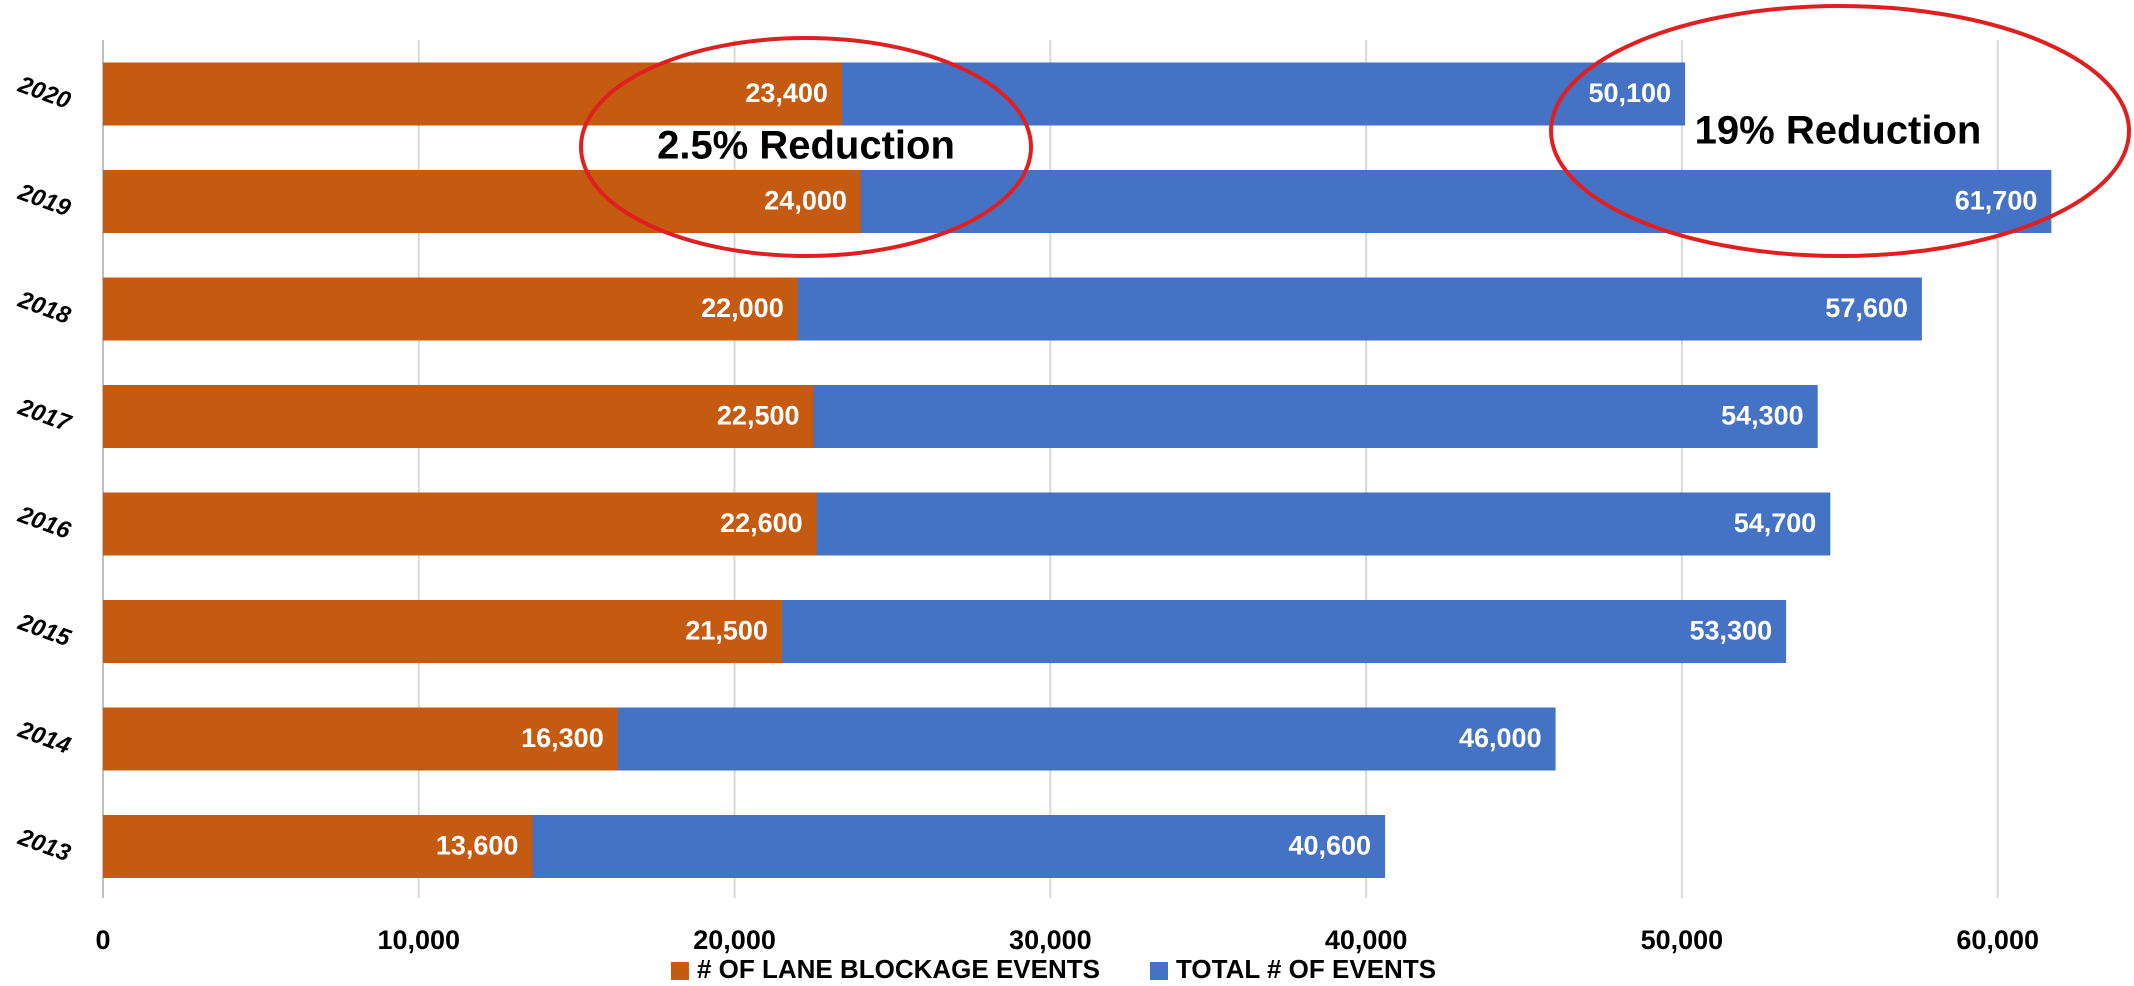  What do you see at coordinates (1306, 969) in the screenshot?
I see `legend-label: TOTAL # OF EVENTS` at bounding box center [1306, 969].